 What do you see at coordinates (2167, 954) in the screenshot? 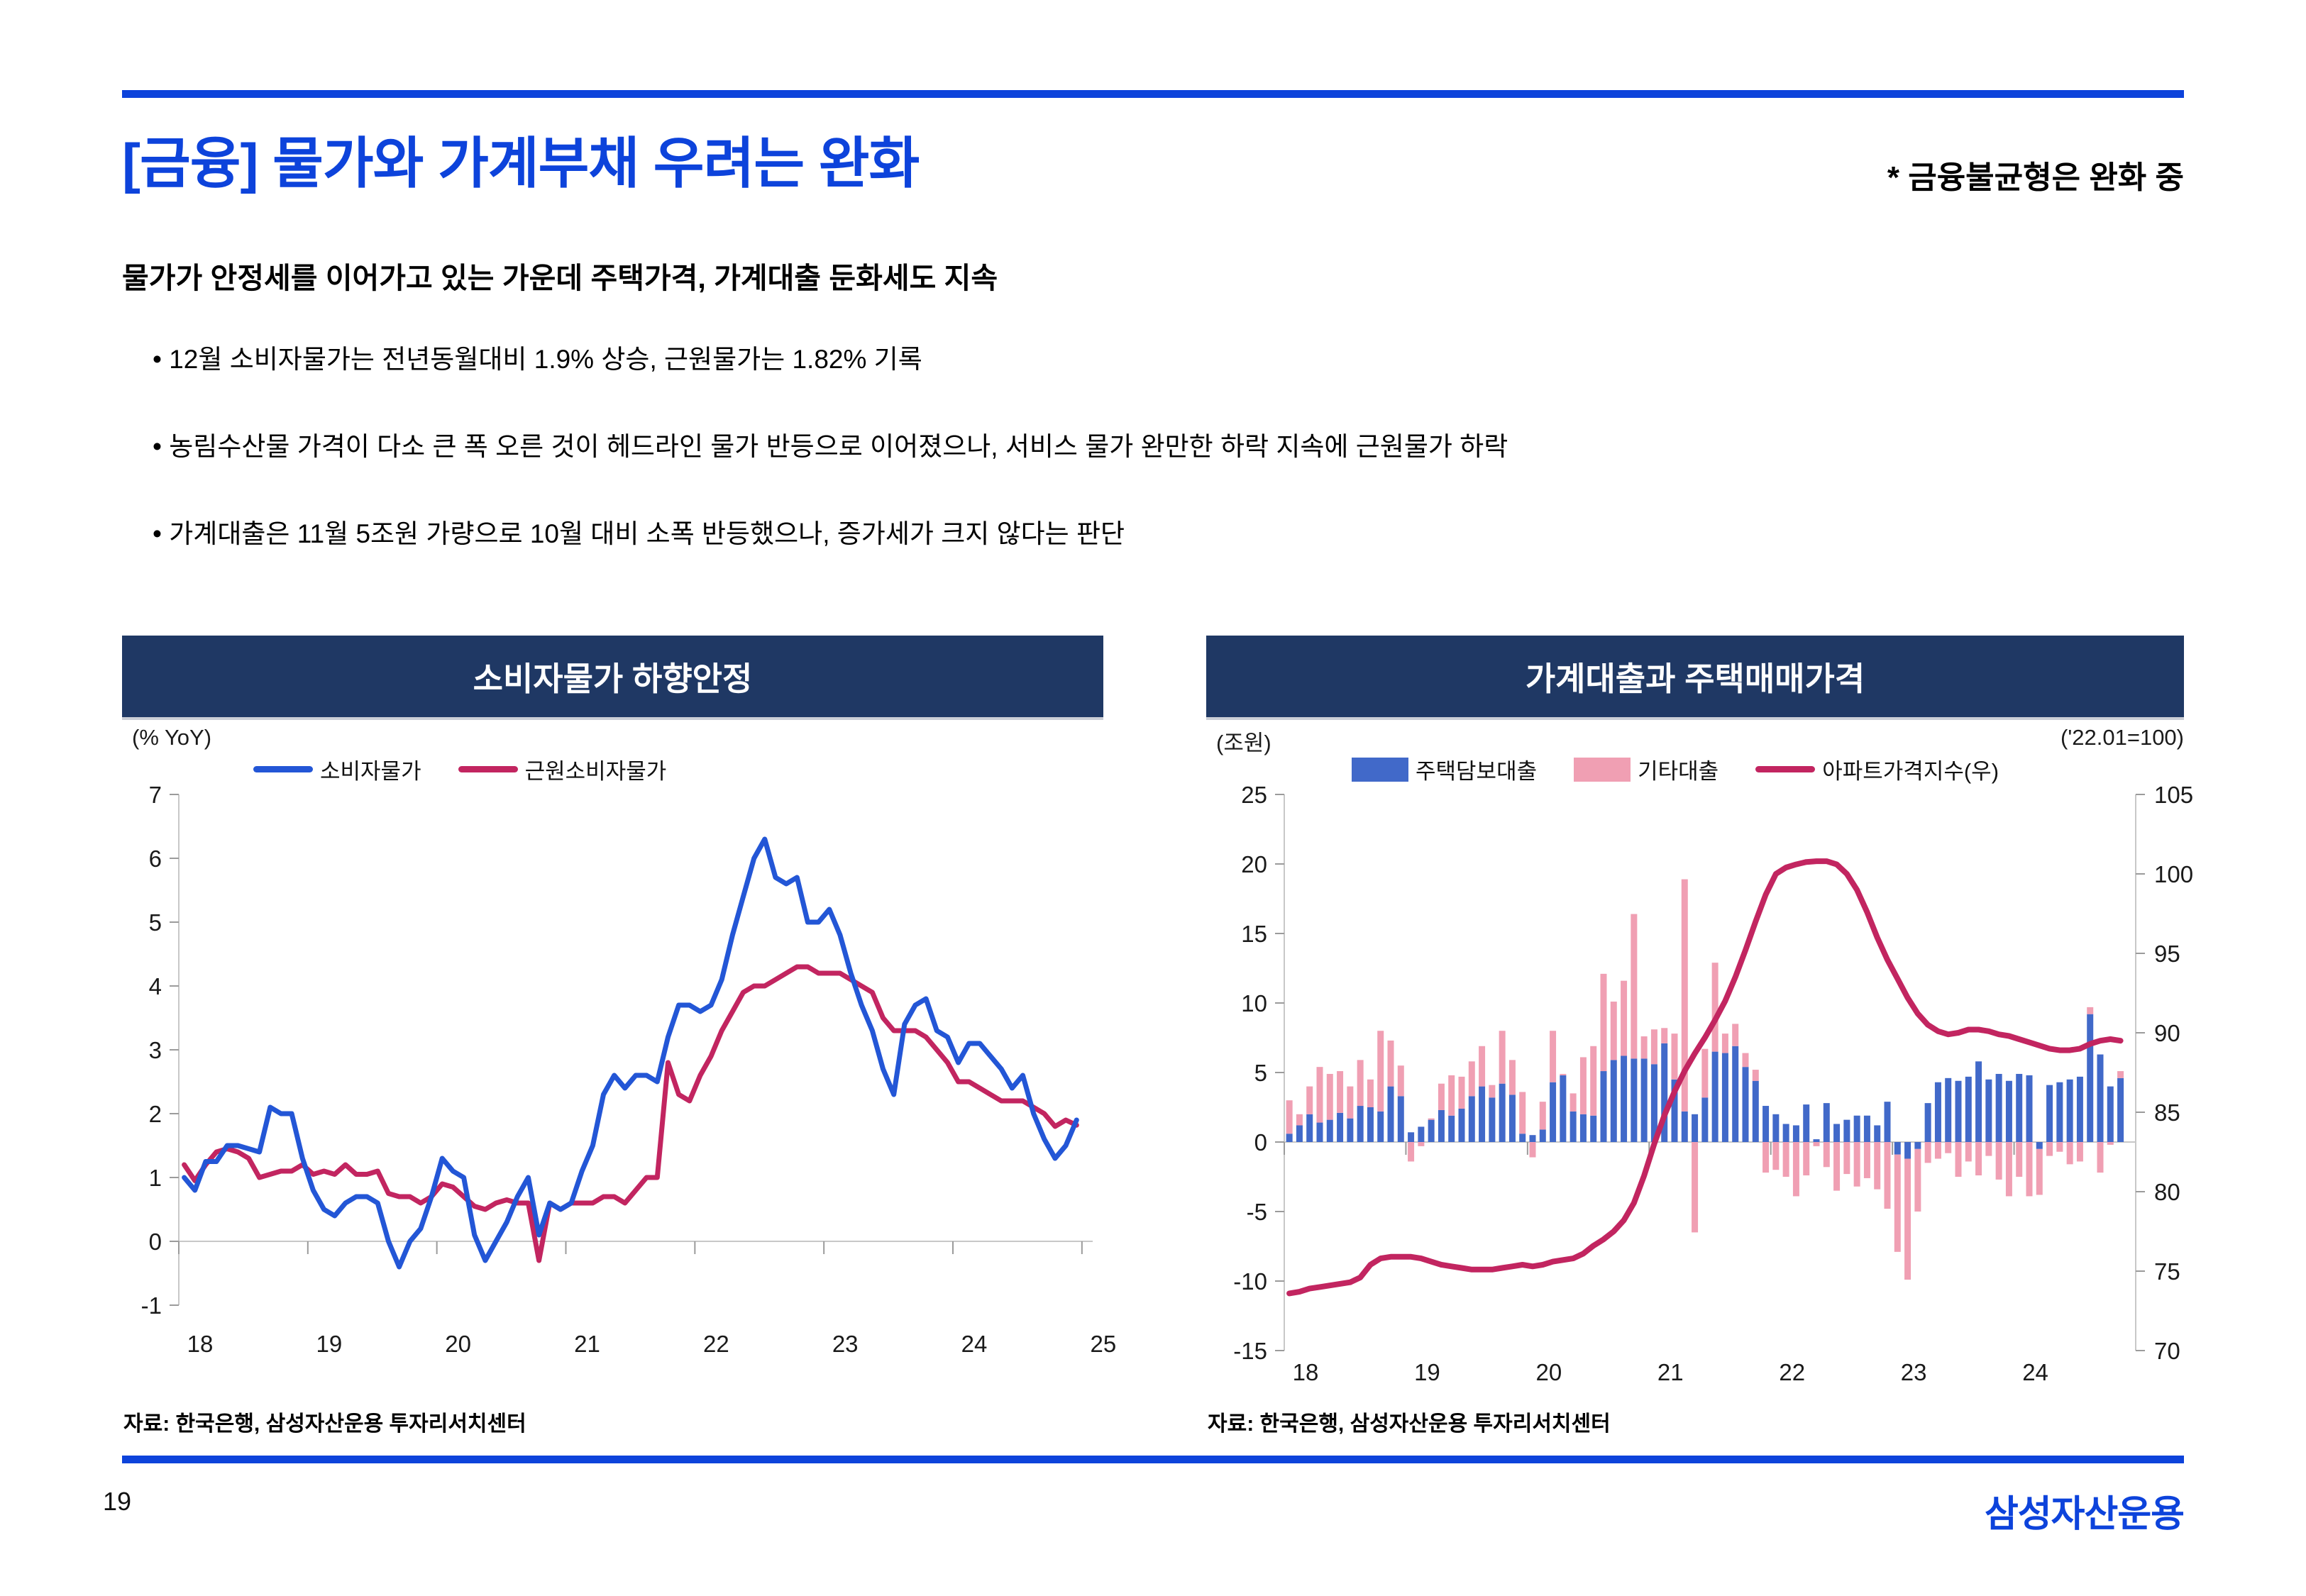
I see `axis-tick-label: 95` at bounding box center [2167, 954].